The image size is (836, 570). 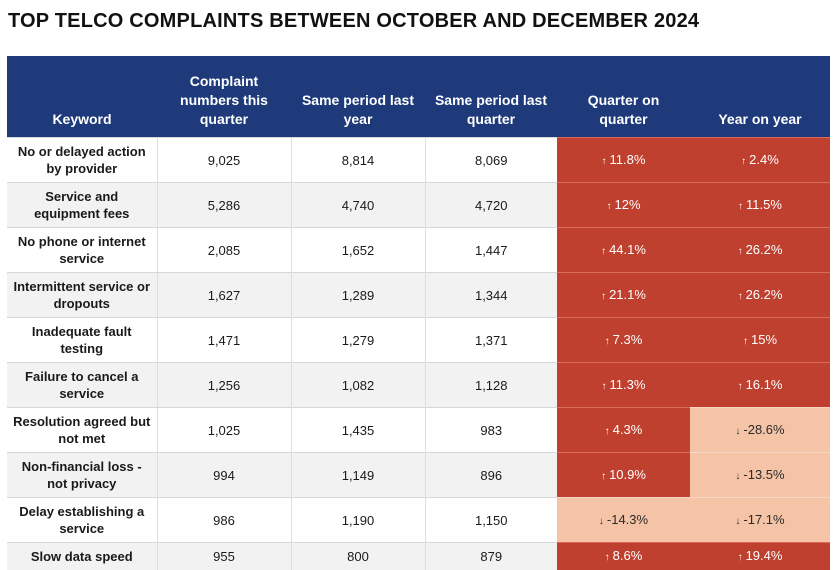 What do you see at coordinates (627, 555) in the screenshot?
I see `quarter-on-quarter-value: 8.6%` at bounding box center [627, 555].